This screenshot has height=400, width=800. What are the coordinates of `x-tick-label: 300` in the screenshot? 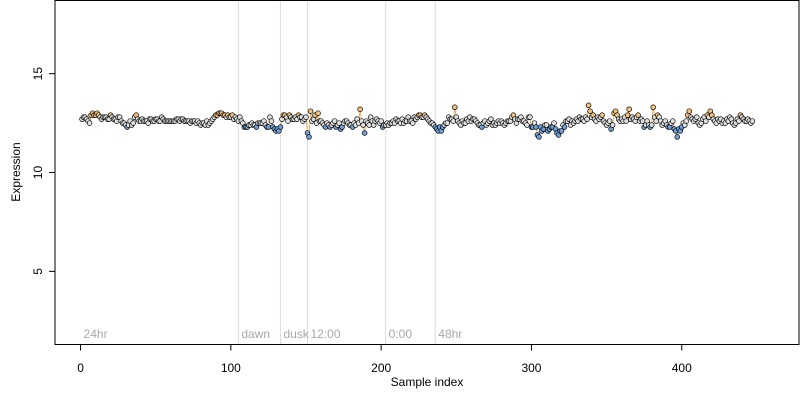 It's located at (531, 368).